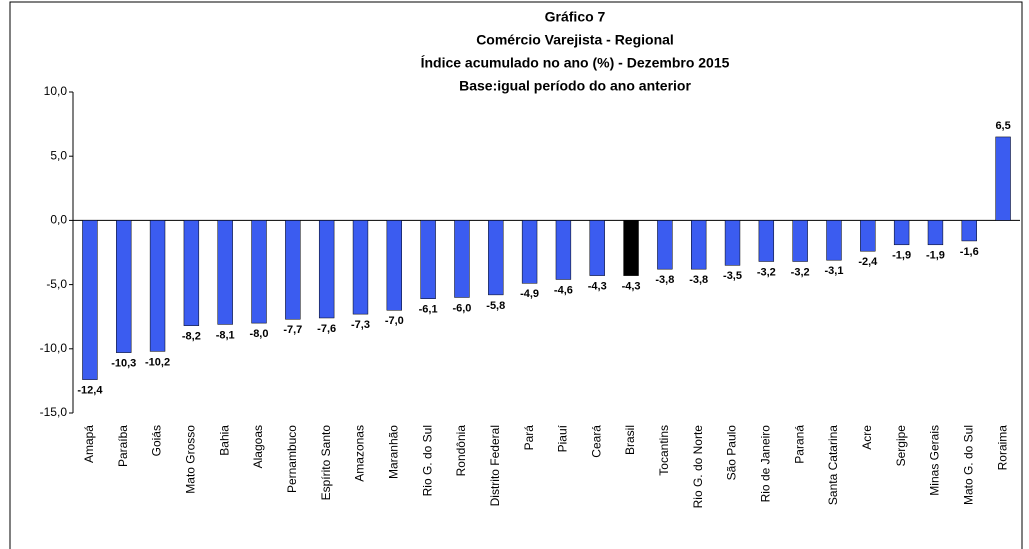 The image size is (1029, 549). Describe the element at coordinates (833, 271) in the screenshot. I see `data-label: -3,1` at that location.